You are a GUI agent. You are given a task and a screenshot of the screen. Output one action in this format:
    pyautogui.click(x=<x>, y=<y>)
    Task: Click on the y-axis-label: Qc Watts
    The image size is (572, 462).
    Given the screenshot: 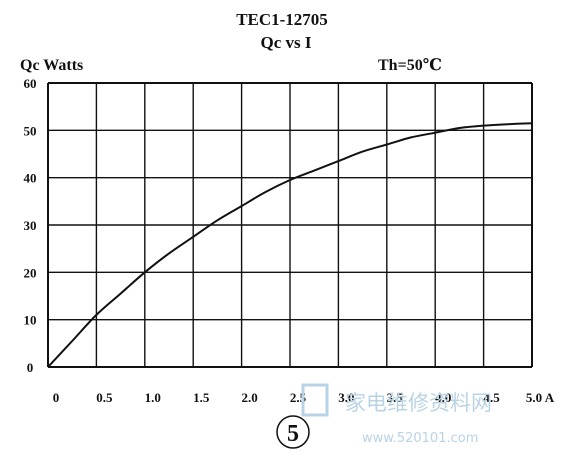 What is the action you would take?
    pyautogui.click(x=51, y=65)
    